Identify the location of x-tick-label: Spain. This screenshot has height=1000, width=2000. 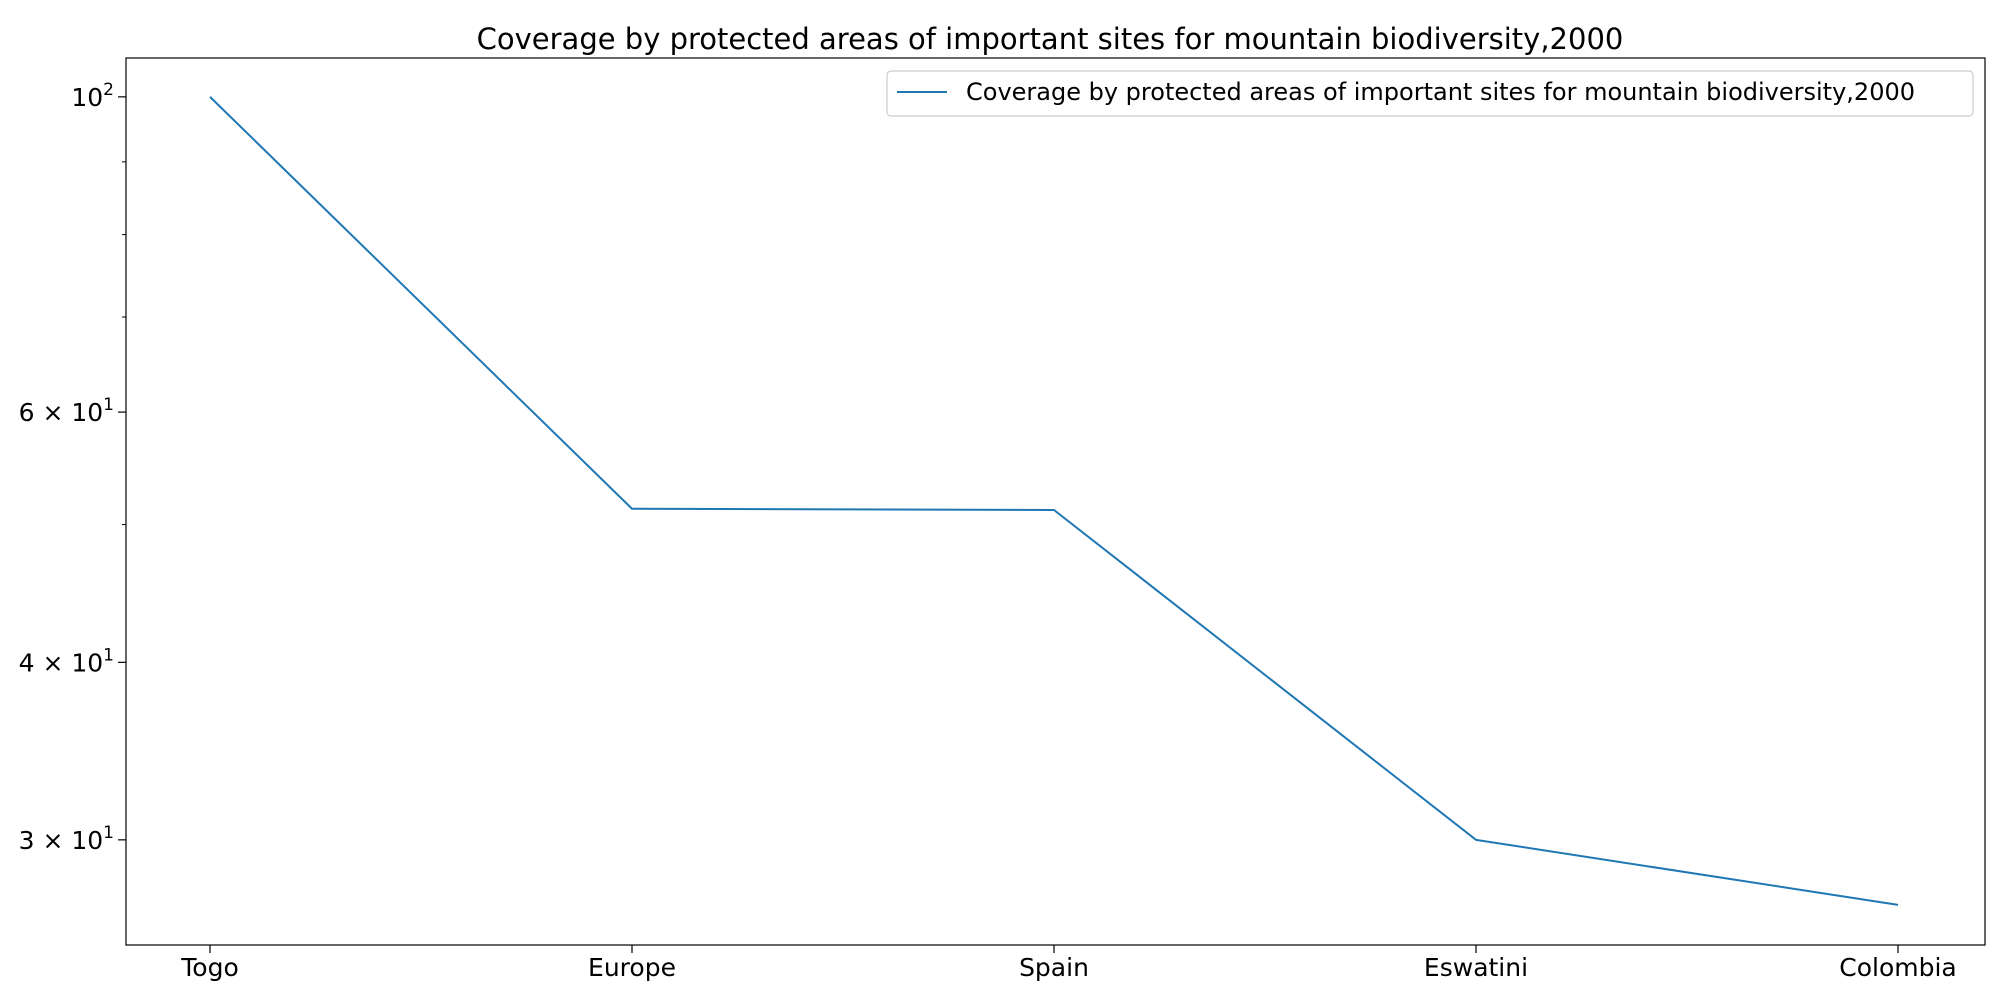
(1054, 967).